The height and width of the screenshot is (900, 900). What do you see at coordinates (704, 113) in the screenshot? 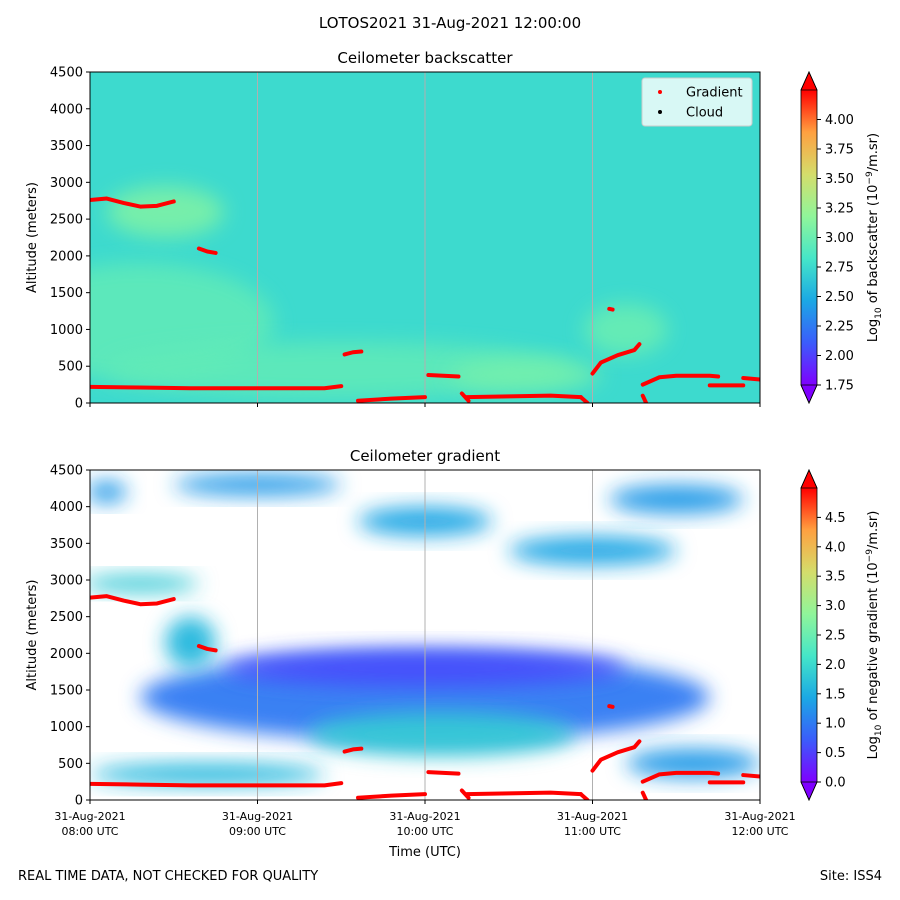
I see `legend-label: Cloud` at bounding box center [704, 113].